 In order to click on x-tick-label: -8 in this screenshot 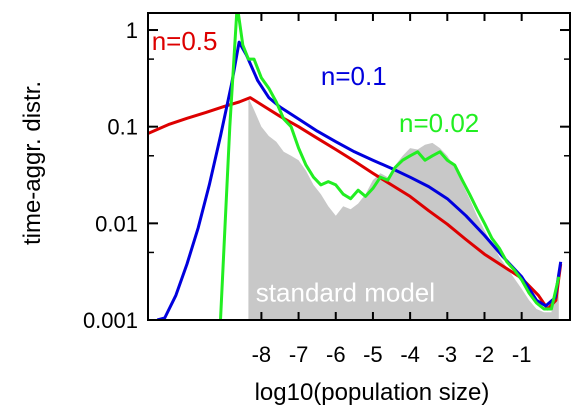, I will do `click(262, 354)`.